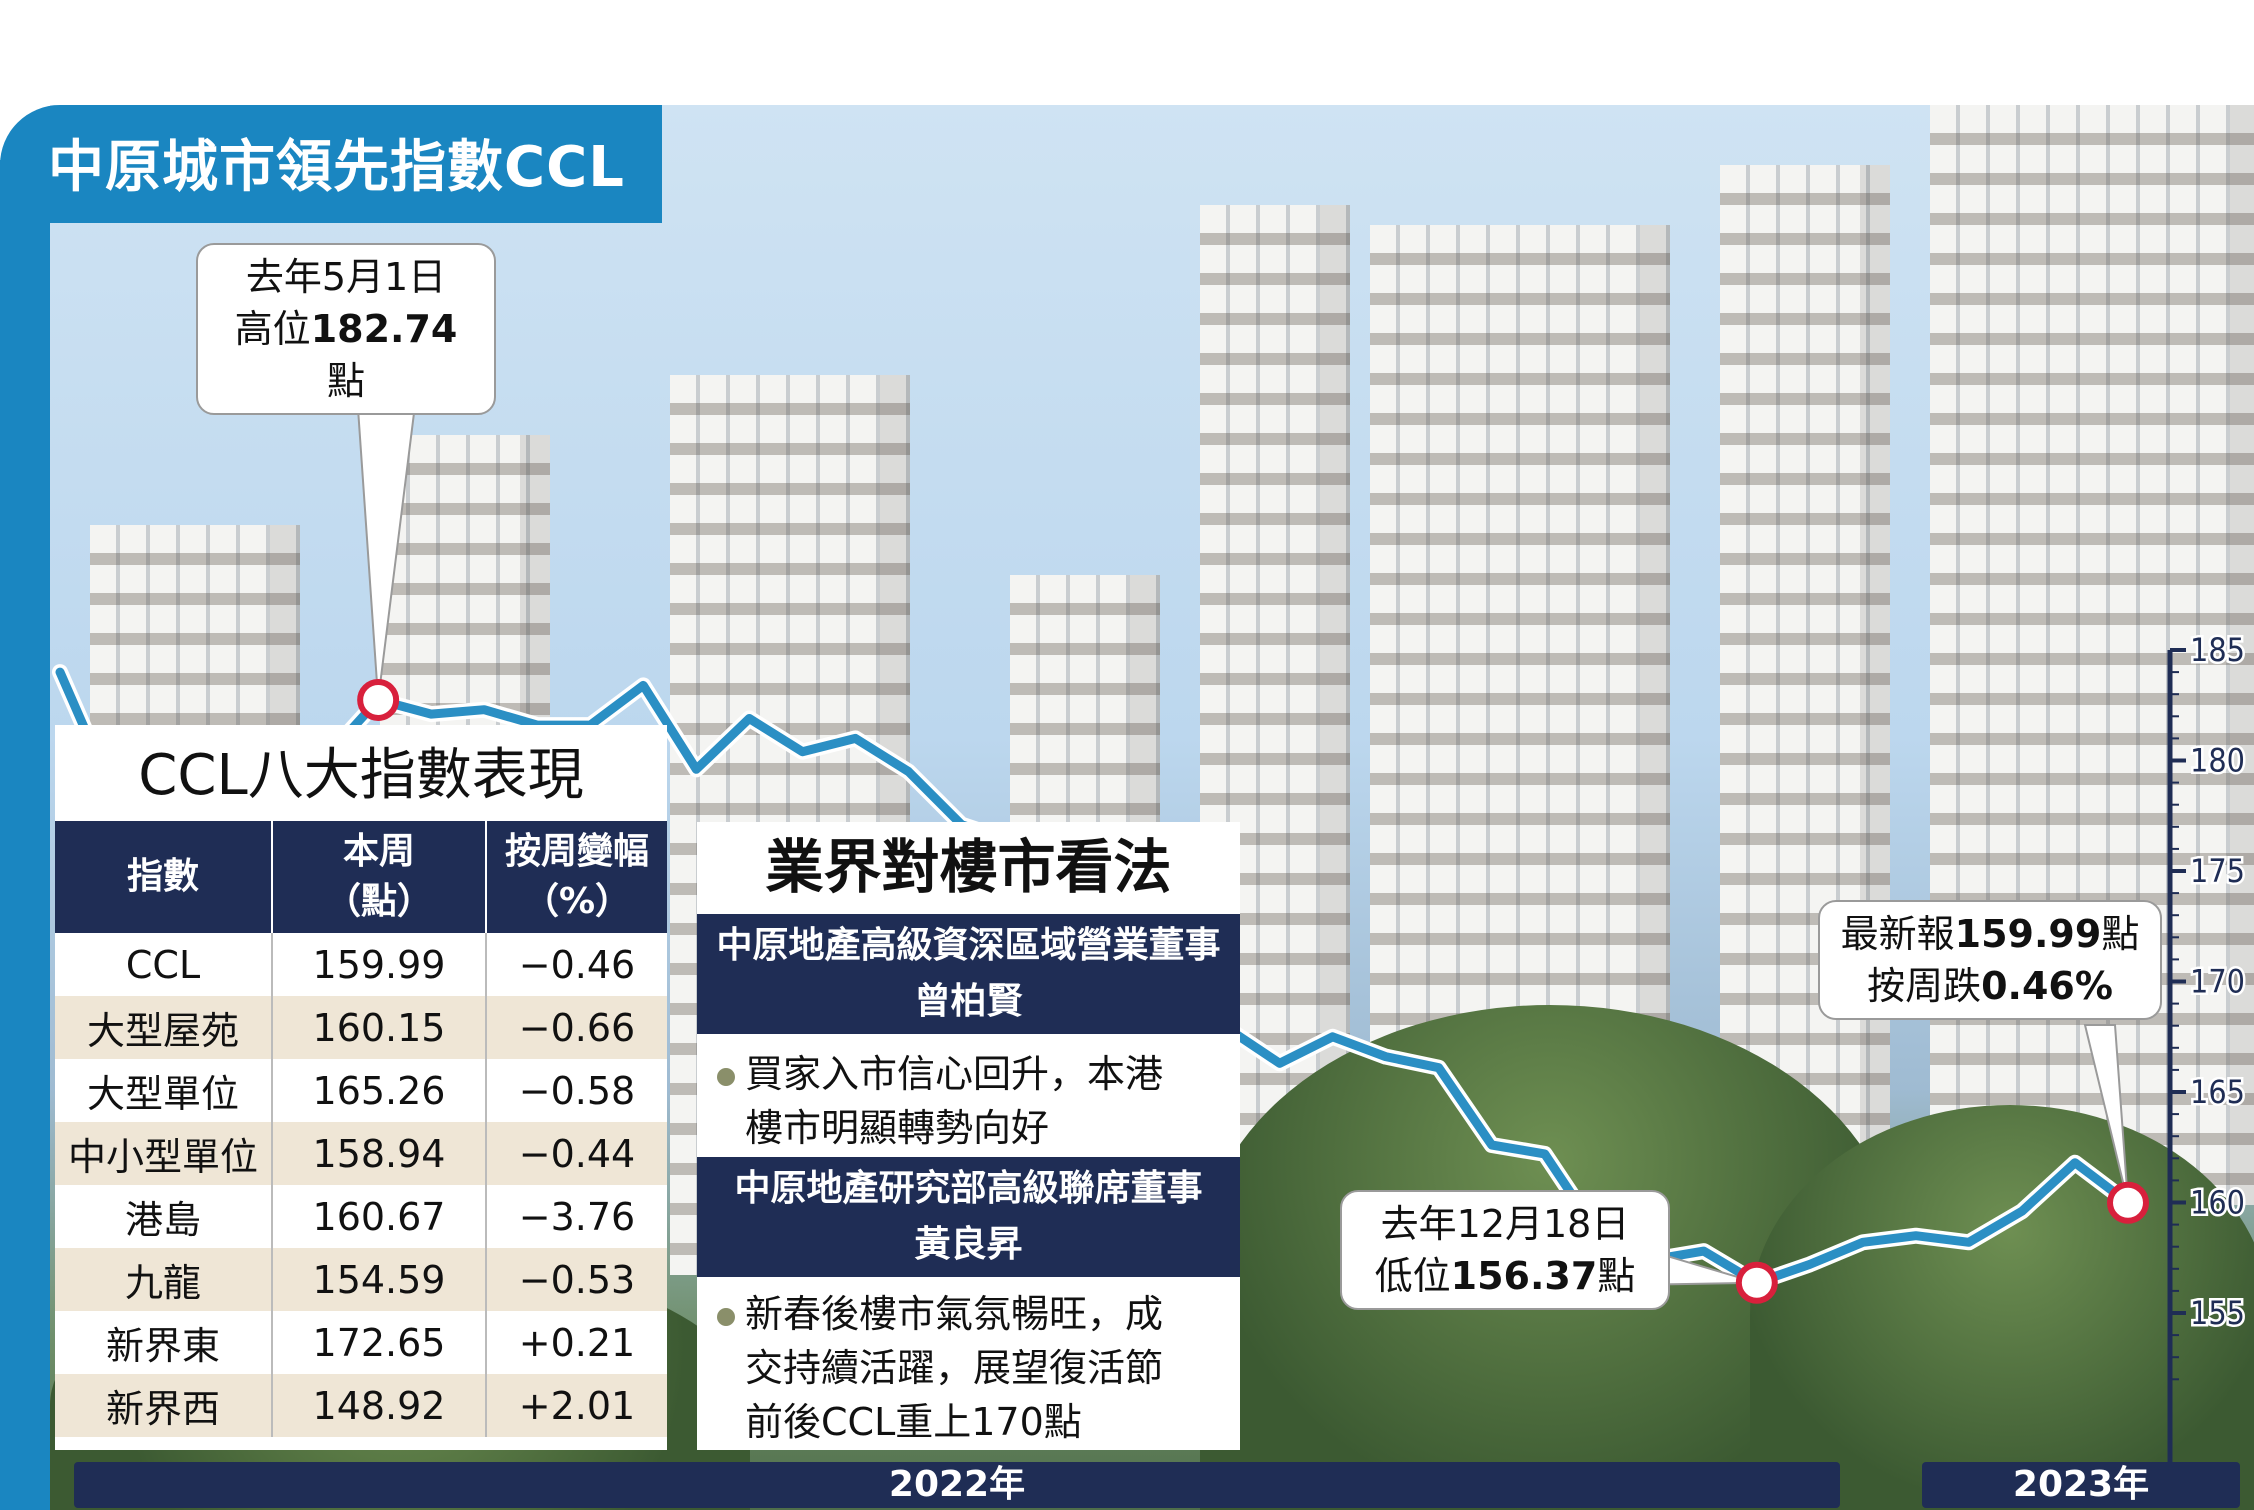 The width and height of the screenshot is (2254, 1510). What do you see at coordinates (2047, 986) in the screenshot?
I see `latest-change-value: 0.46%` at bounding box center [2047, 986].